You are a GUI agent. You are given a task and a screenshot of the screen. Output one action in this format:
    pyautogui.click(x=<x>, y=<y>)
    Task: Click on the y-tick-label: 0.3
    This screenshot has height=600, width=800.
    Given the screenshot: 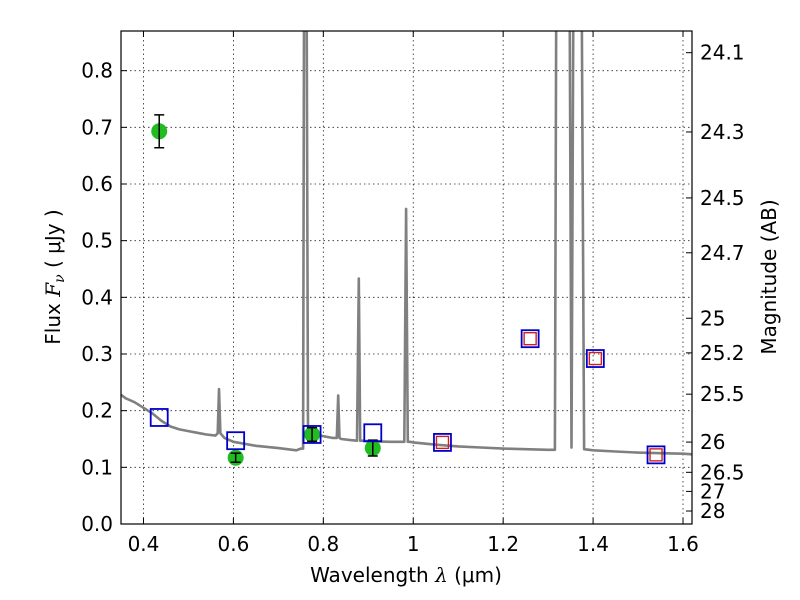 What is the action you would take?
    pyautogui.click(x=97, y=354)
    